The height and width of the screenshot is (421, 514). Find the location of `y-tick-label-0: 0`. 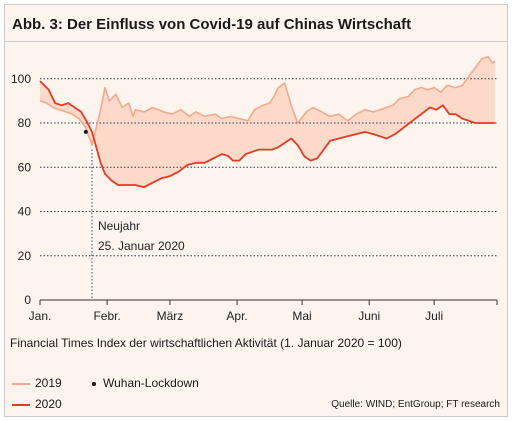

y-tick-label-0: 0 is located at coordinates (27, 300).